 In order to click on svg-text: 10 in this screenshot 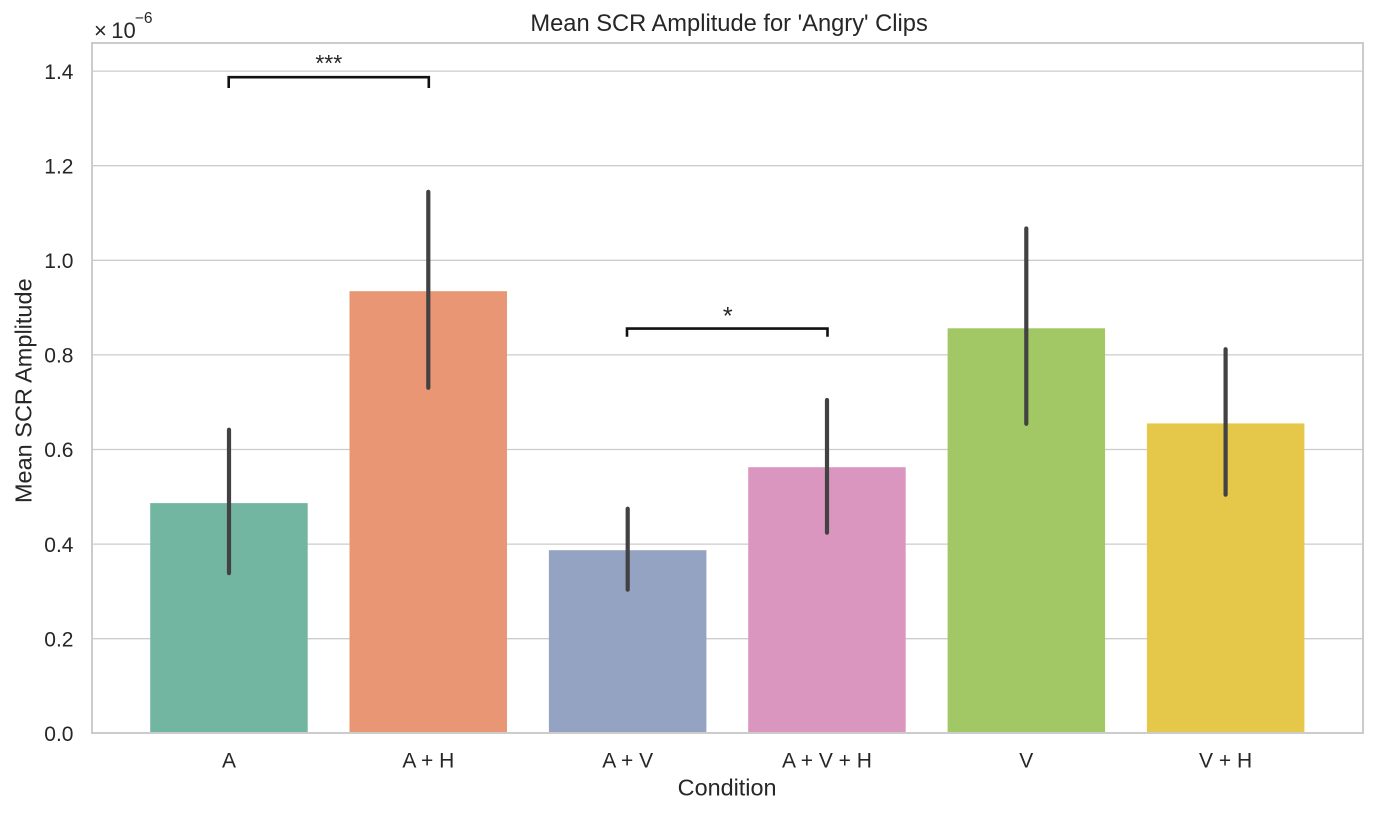, I will do `click(123, 30)`.